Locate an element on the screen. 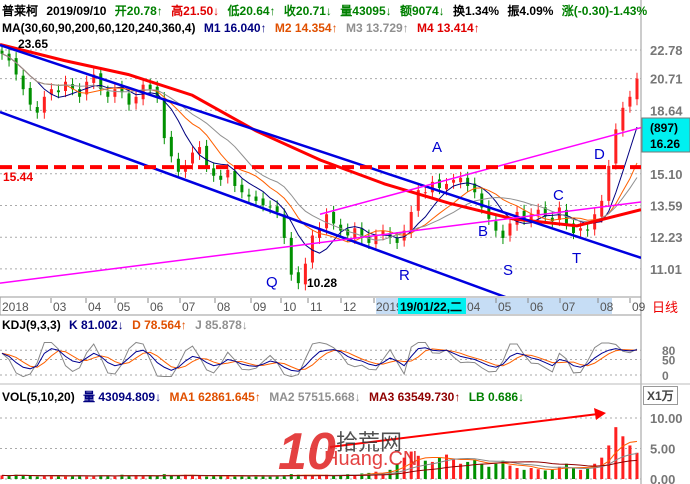 Image resolution: width=690 pixels, height=484 pixels. vol-value: 量 43094.809↓ is located at coordinates (122, 397).